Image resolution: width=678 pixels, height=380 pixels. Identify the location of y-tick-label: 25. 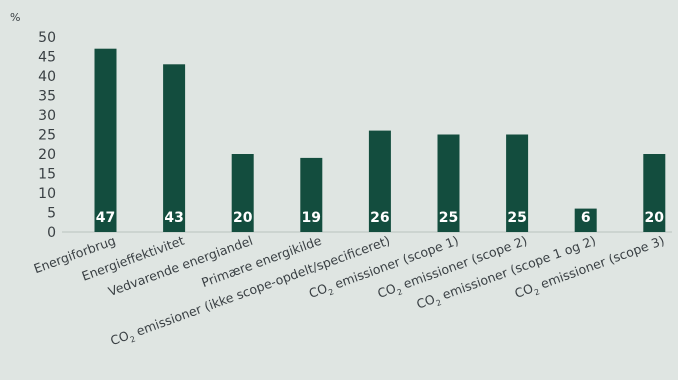
(47, 136).